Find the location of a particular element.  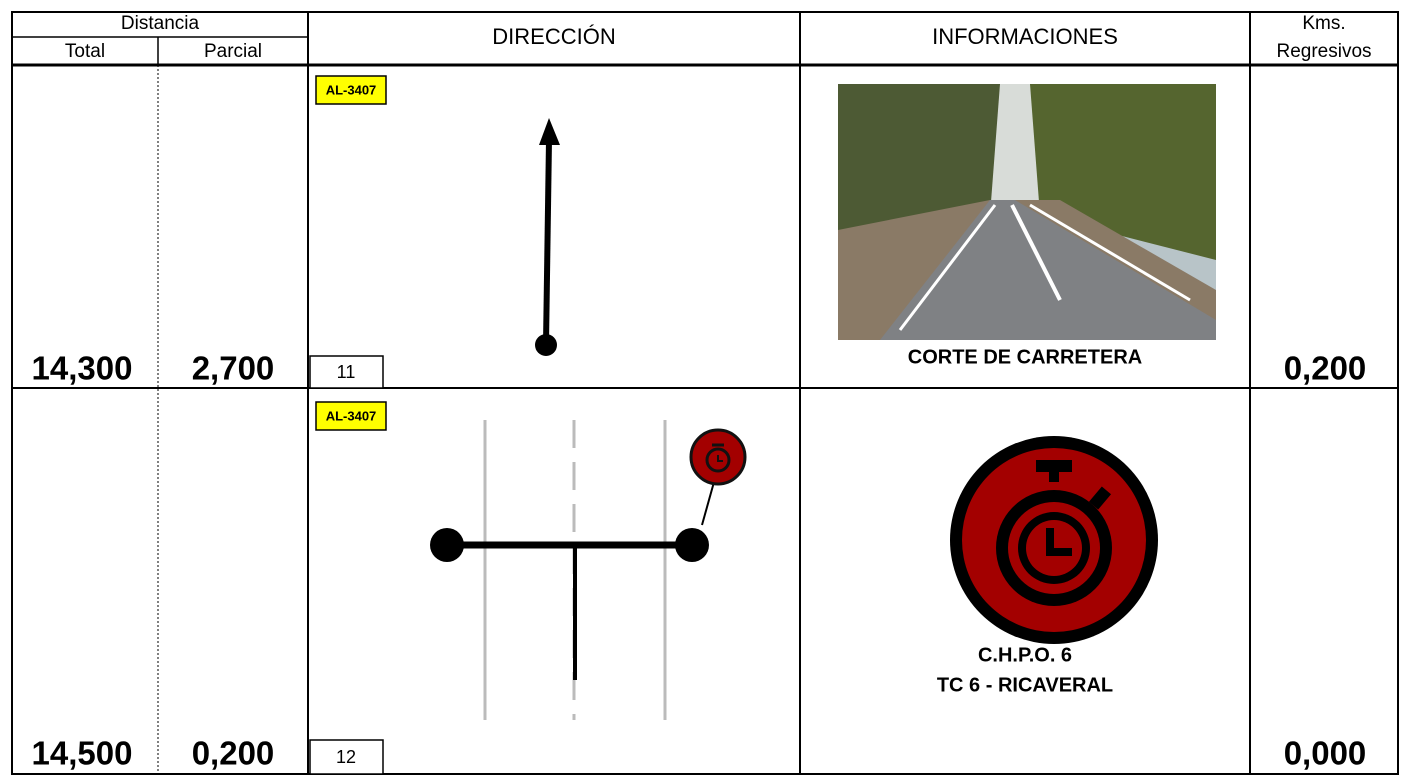

direction-arrow is located at coordinates (547, 237).